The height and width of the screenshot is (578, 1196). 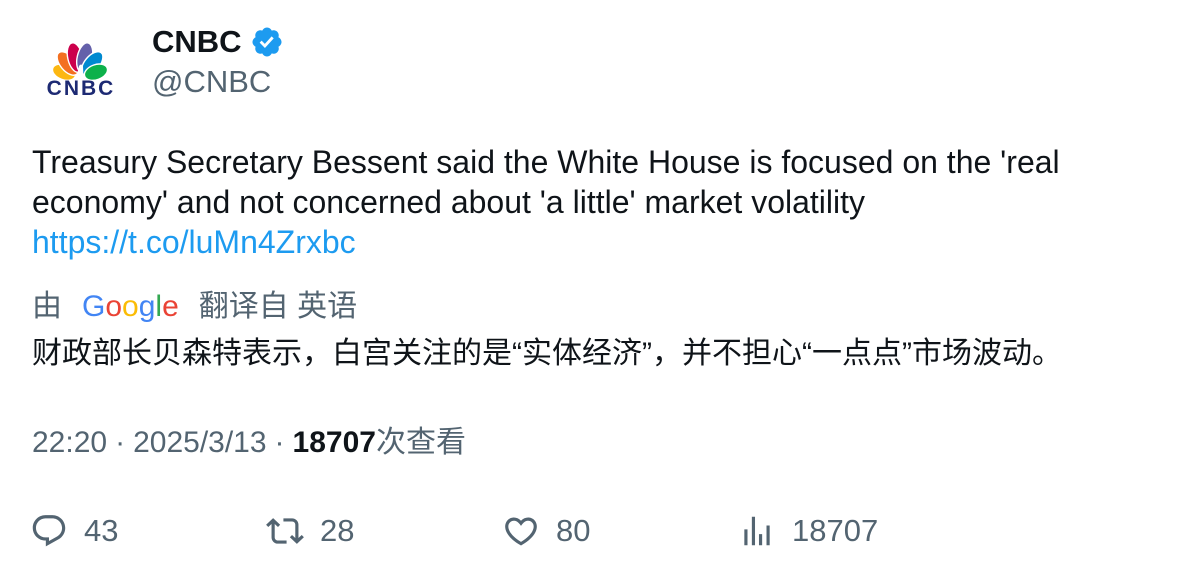 I want to click on feather-green, so click(x=96, y=72).